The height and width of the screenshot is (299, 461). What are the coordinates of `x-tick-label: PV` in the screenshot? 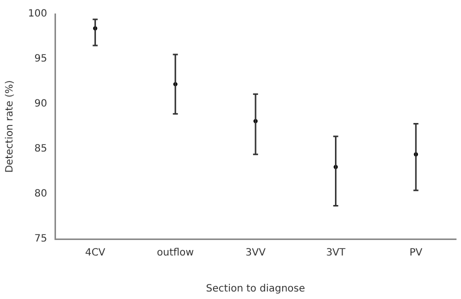 It's located at (415, 253).